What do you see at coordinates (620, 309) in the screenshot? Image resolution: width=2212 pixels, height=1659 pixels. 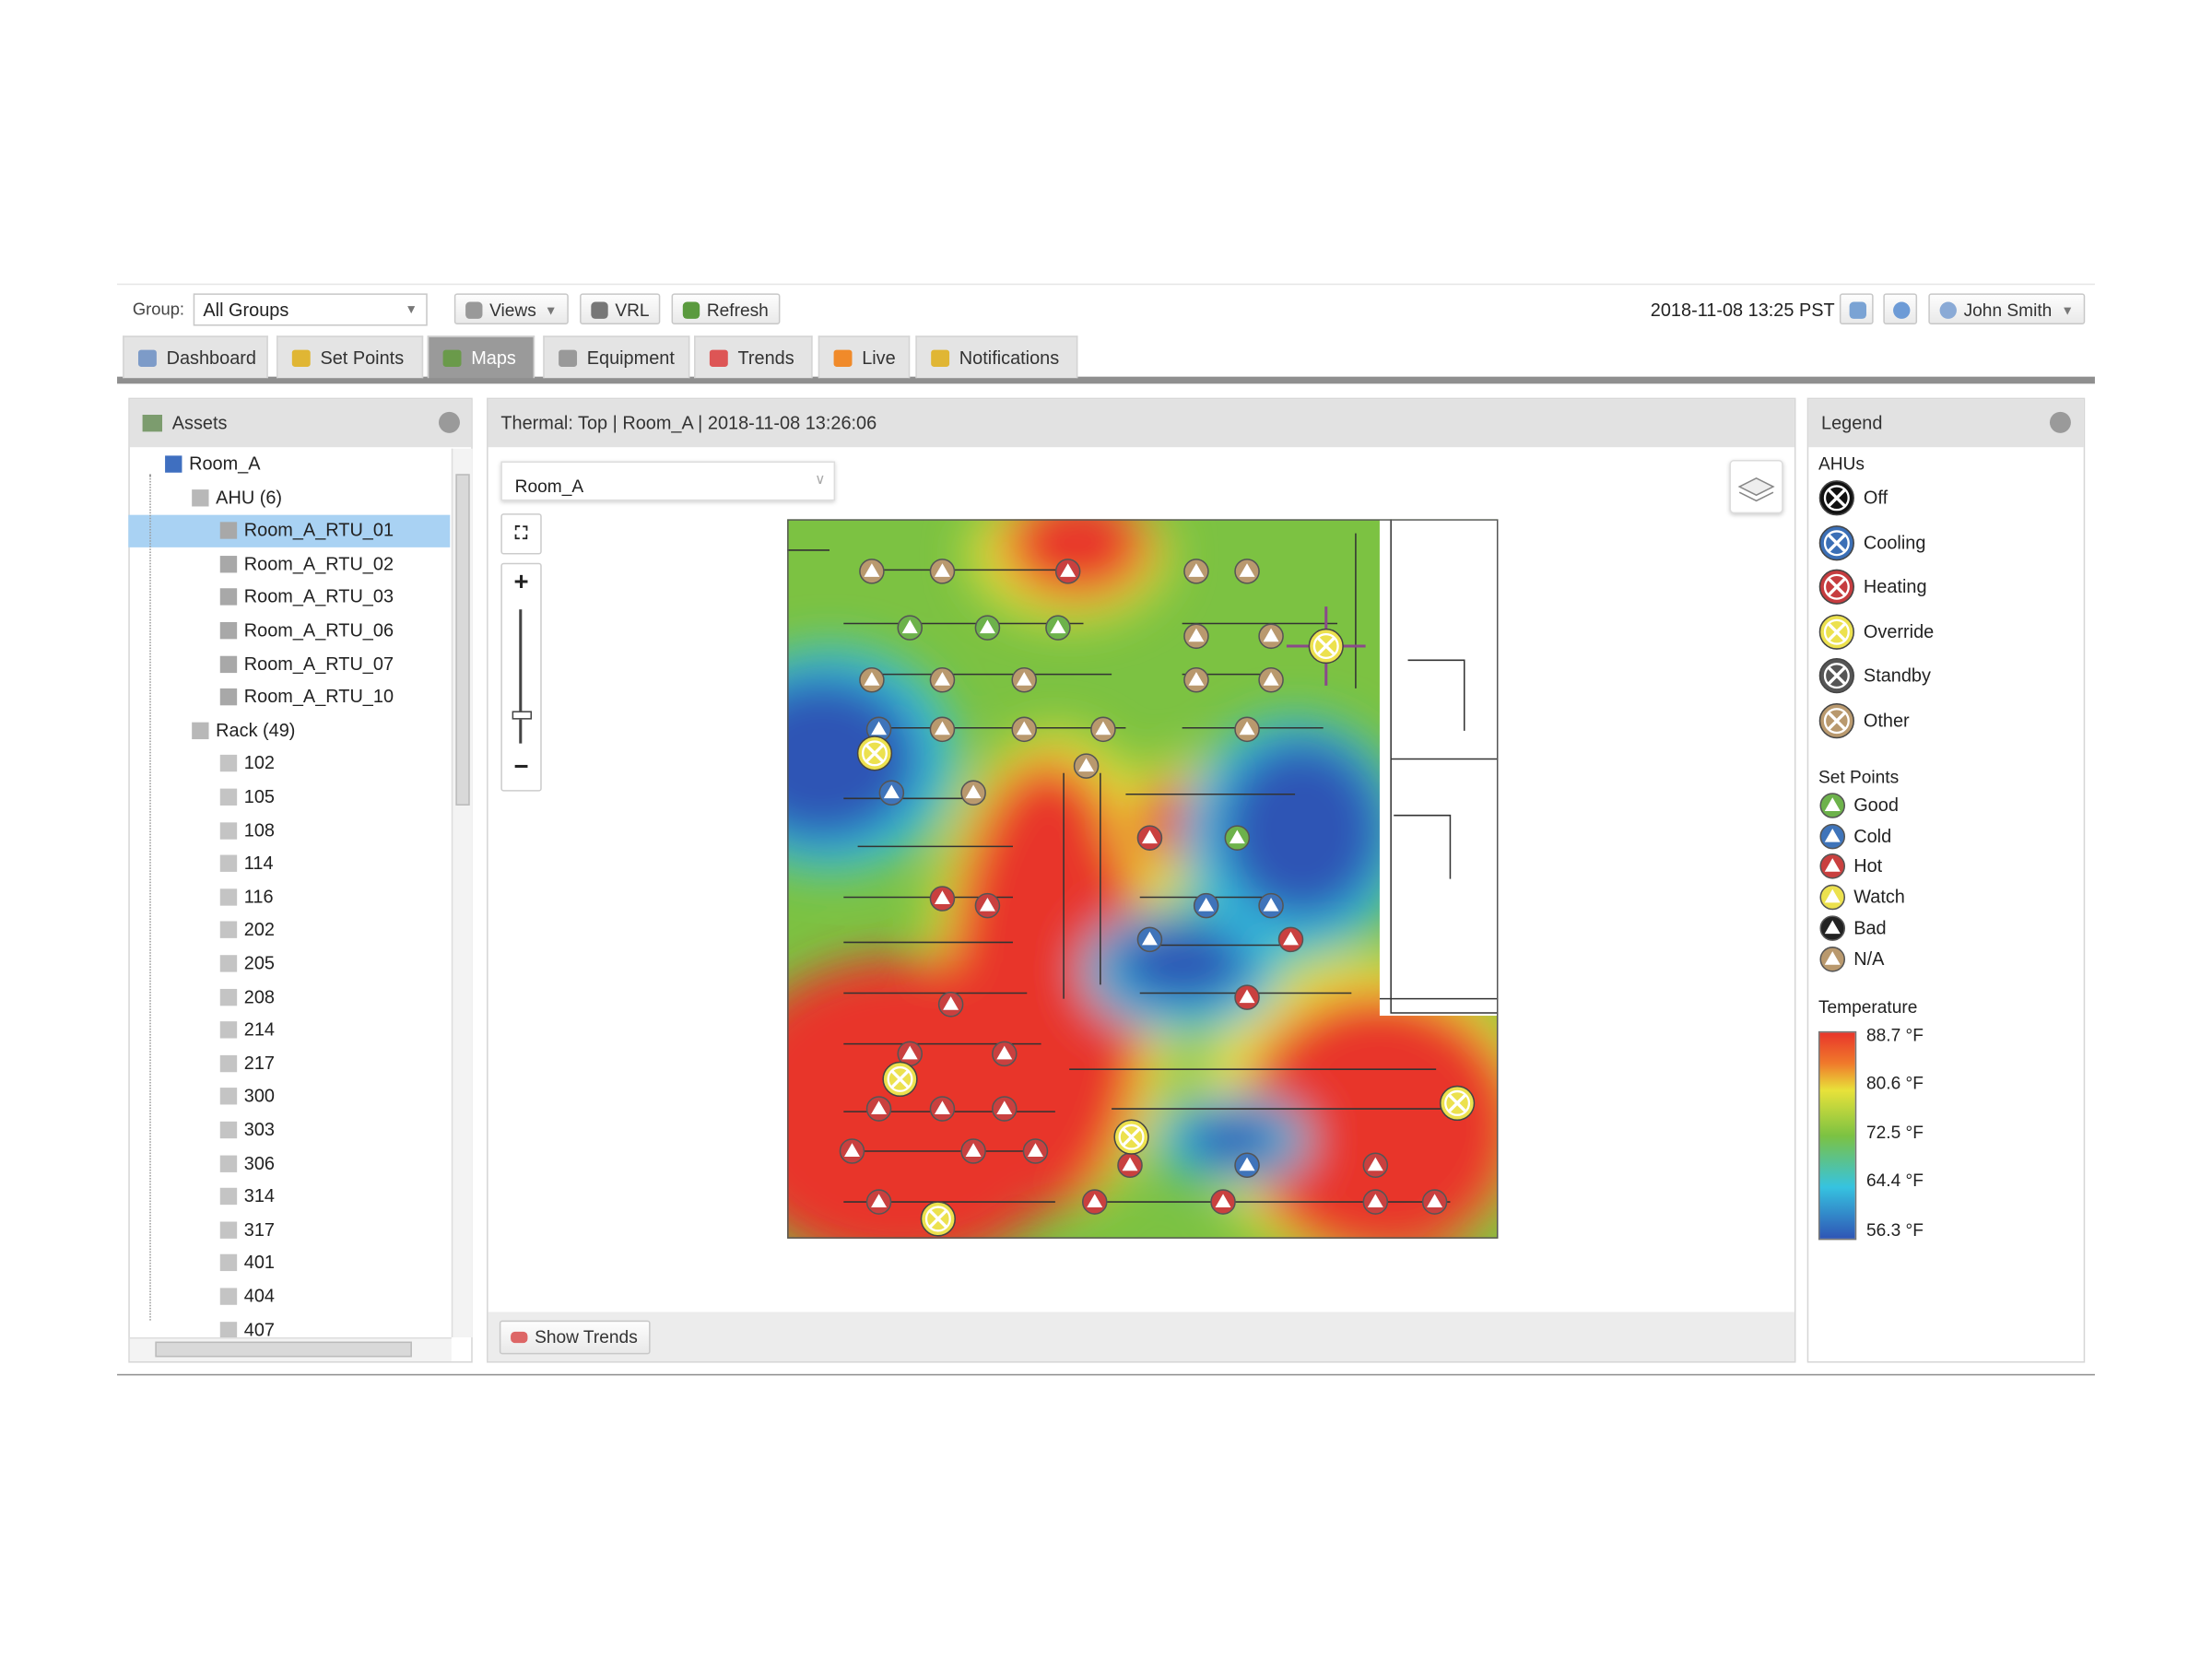 I see `toolbar-button: VRL` at bounding box center [620, 309].